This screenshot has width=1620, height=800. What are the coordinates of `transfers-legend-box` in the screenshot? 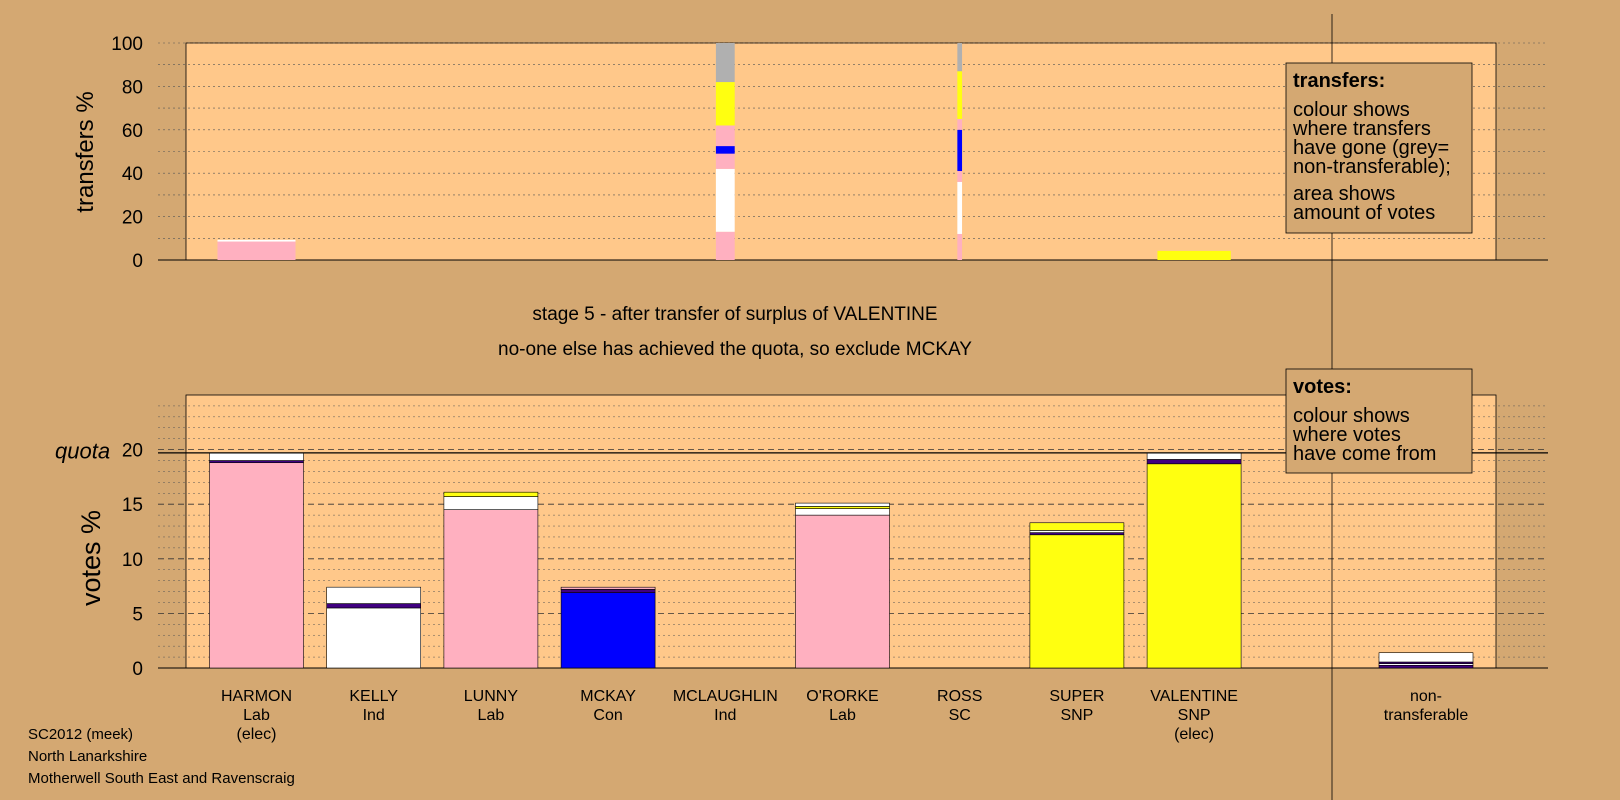 It's located at (1379, 148).